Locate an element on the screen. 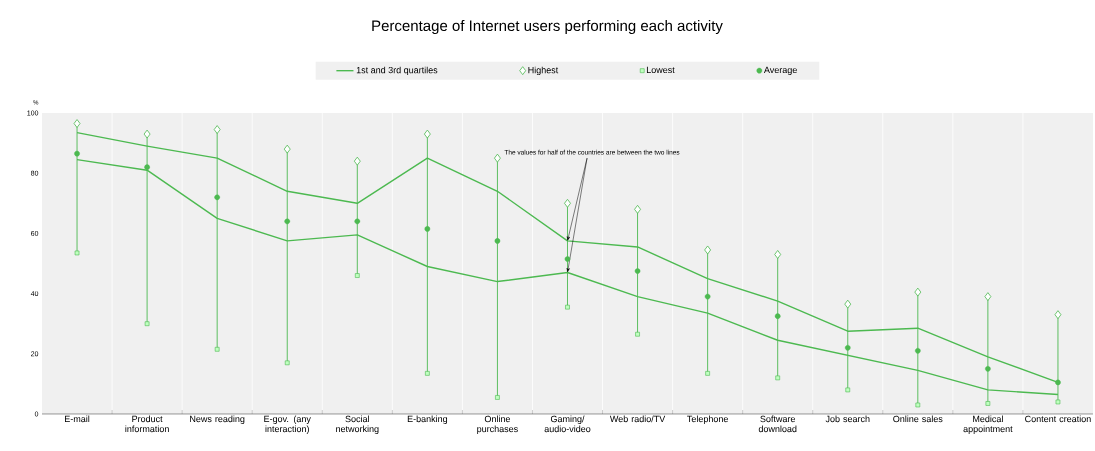  x-tick-label: Product information is located at coordinates (147, 424).